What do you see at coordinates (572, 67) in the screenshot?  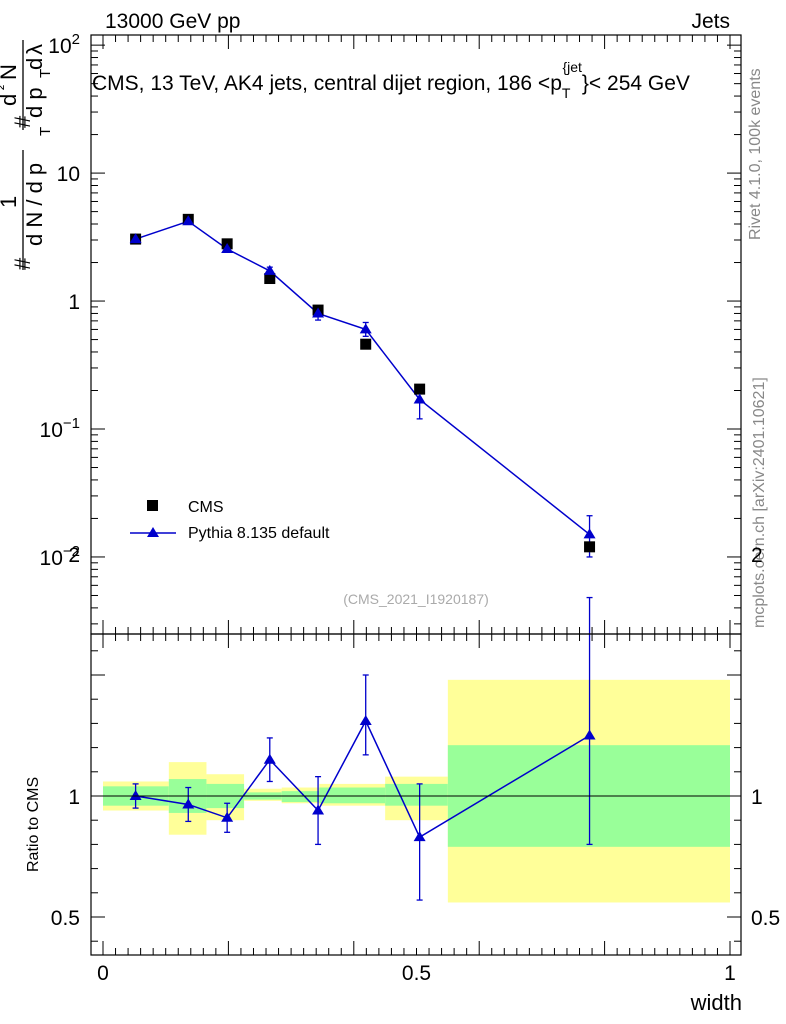 I see `plot-title-superscript: {jet` at bounding box center [572, 67].